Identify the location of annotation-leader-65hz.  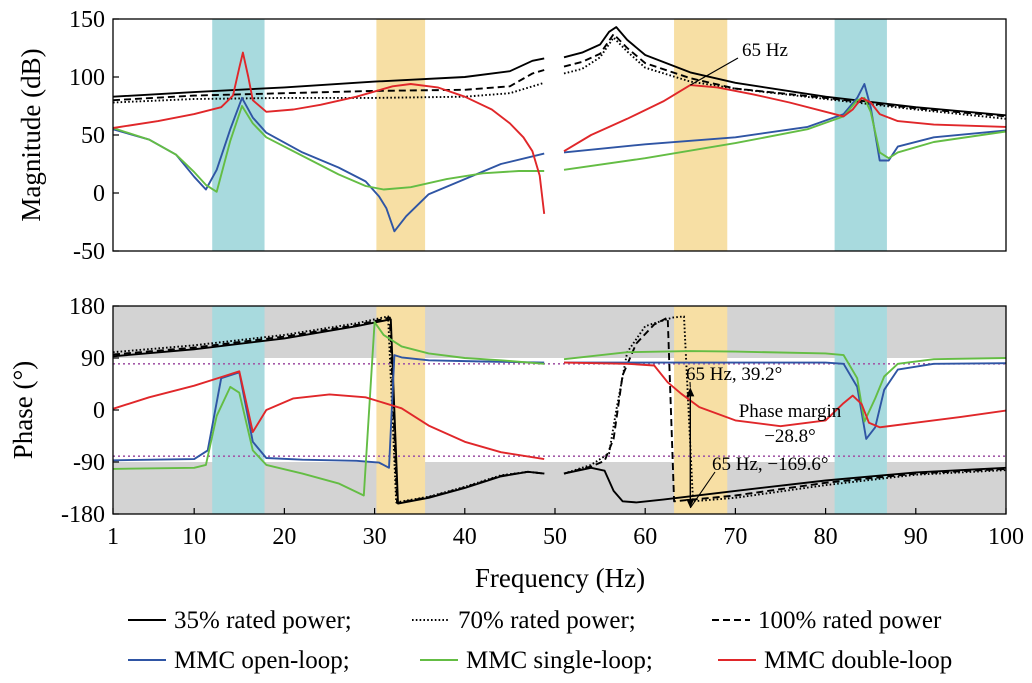
(714, 71).